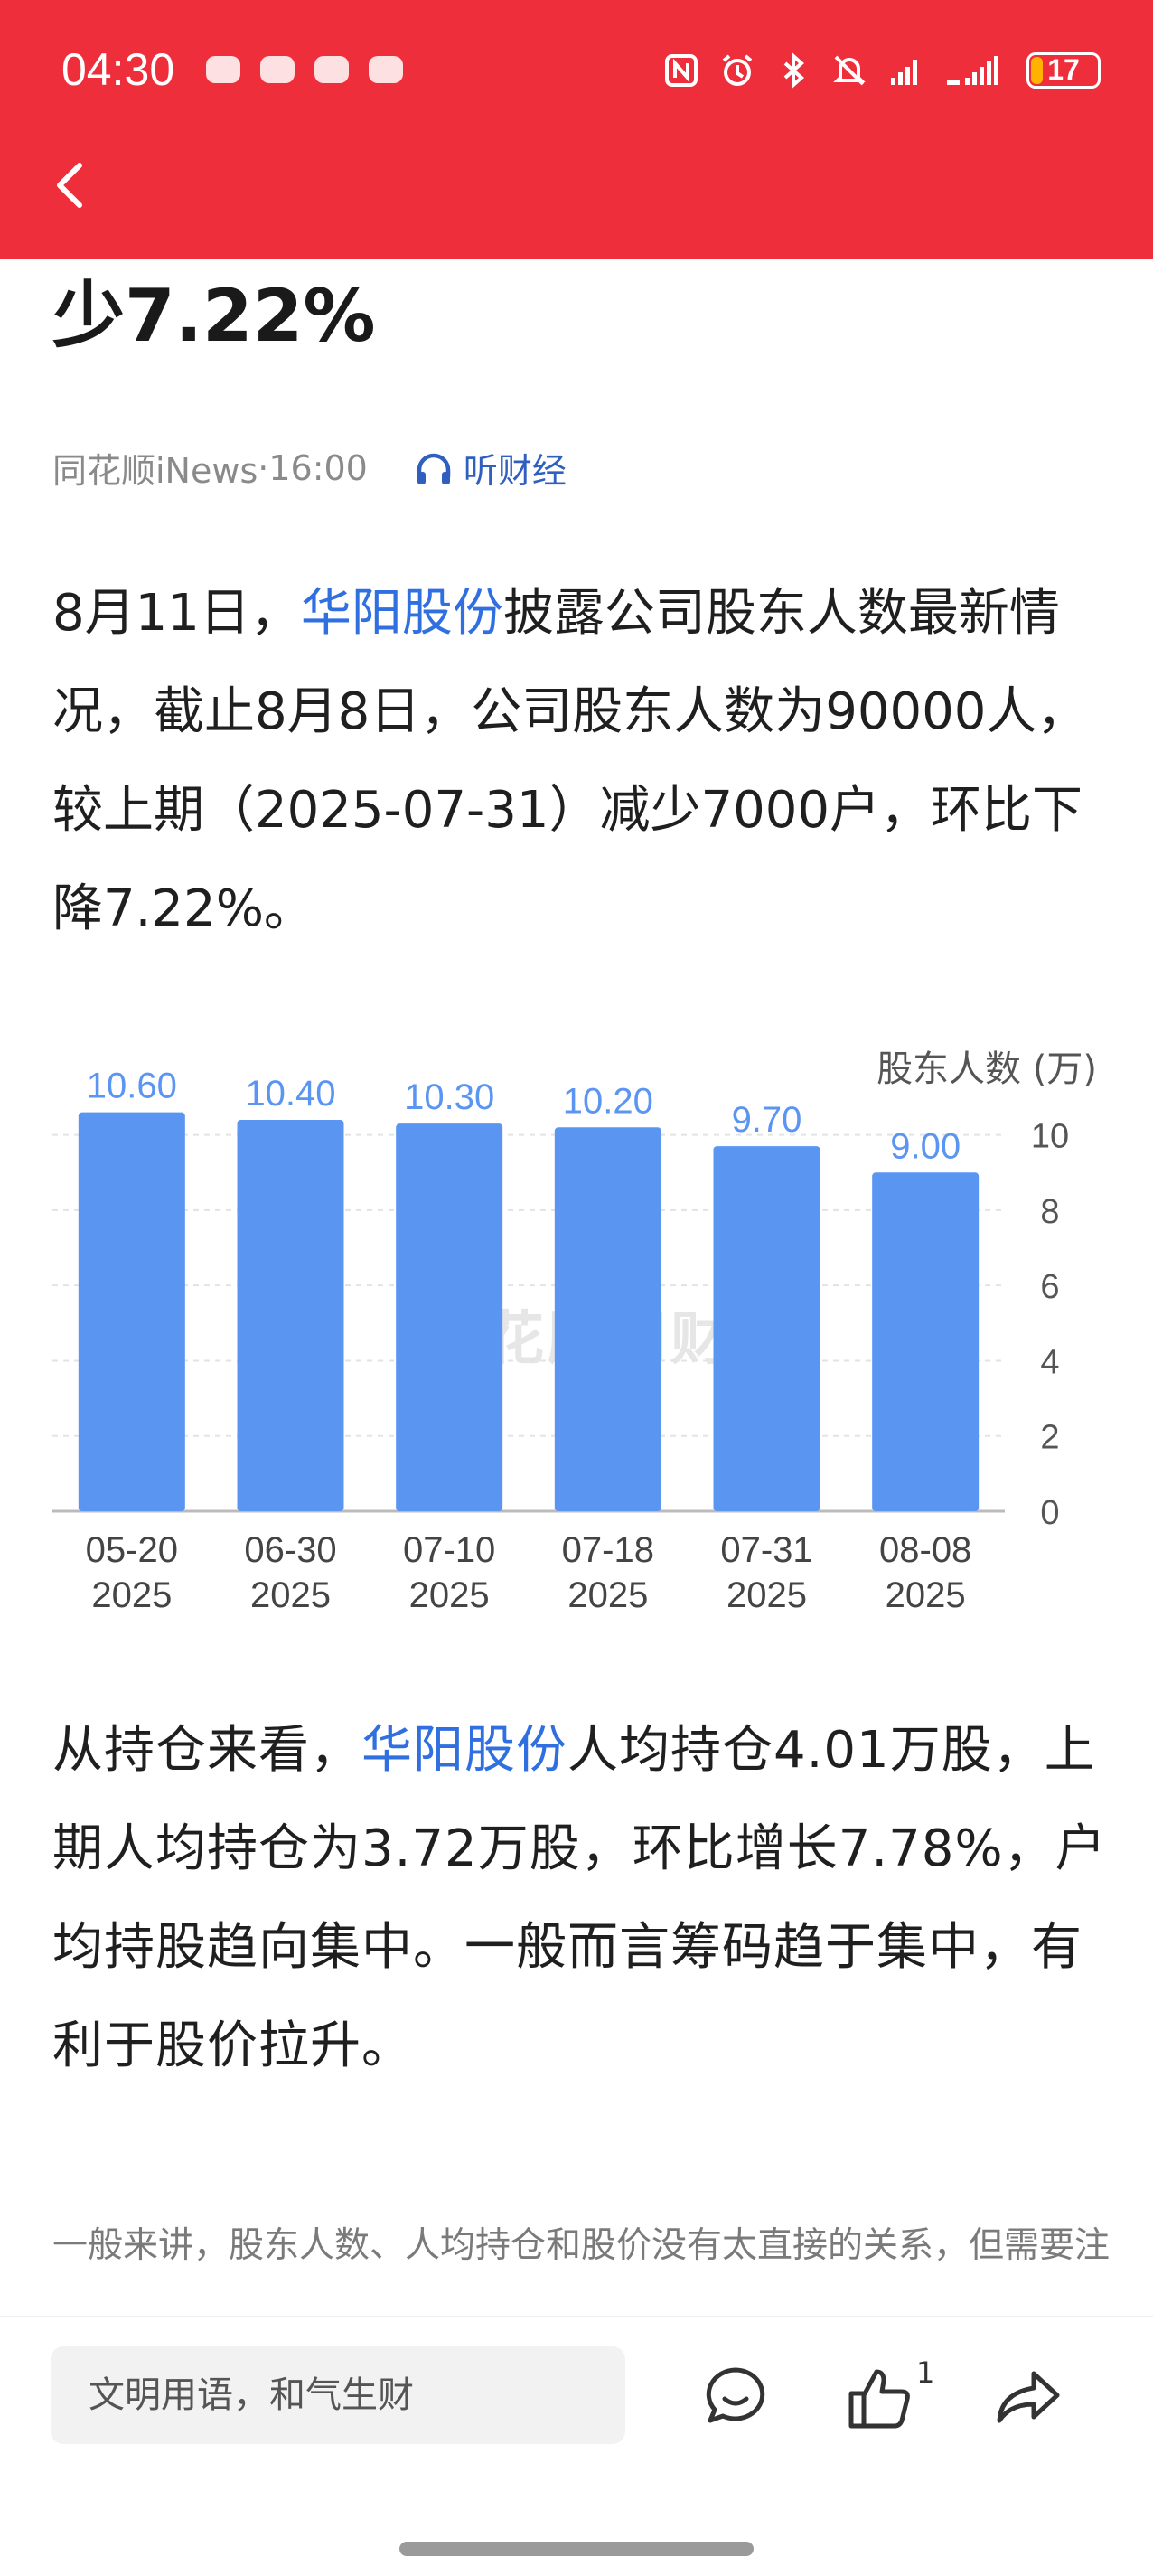  What do you see at coordinates (1049, 1513) in the screenshot?
I see `y-tick-label: 0` at bounding box center [1049, 1513].